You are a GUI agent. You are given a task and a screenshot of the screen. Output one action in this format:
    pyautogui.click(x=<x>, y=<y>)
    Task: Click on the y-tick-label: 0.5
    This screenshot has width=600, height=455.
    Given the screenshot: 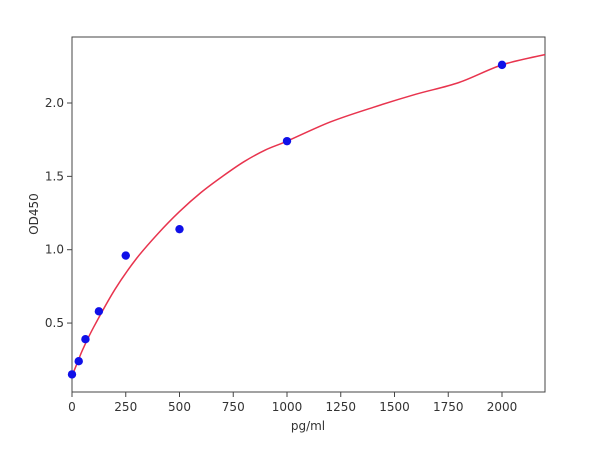 What is the action you would take?
    pyautogui.click(x=54, y=323)
    